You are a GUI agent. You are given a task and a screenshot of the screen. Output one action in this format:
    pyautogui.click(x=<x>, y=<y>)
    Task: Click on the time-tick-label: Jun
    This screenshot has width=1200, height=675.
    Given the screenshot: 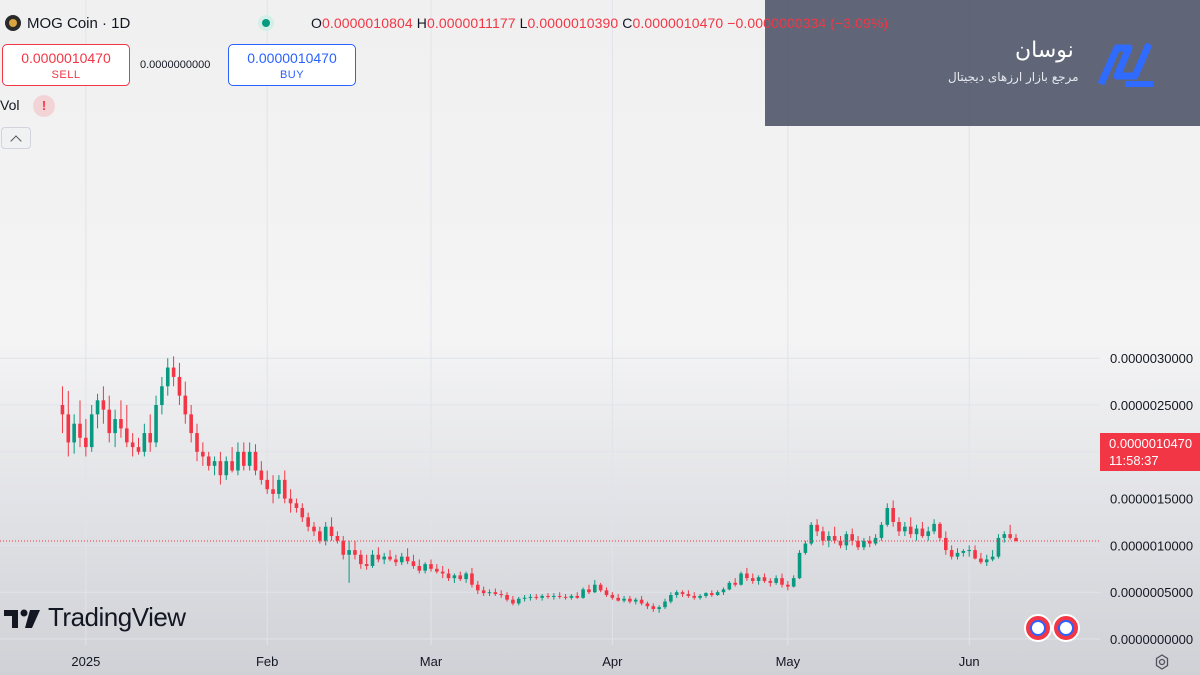 What is the action you would take?
    pyautogui.click(x=969, y=661)
    